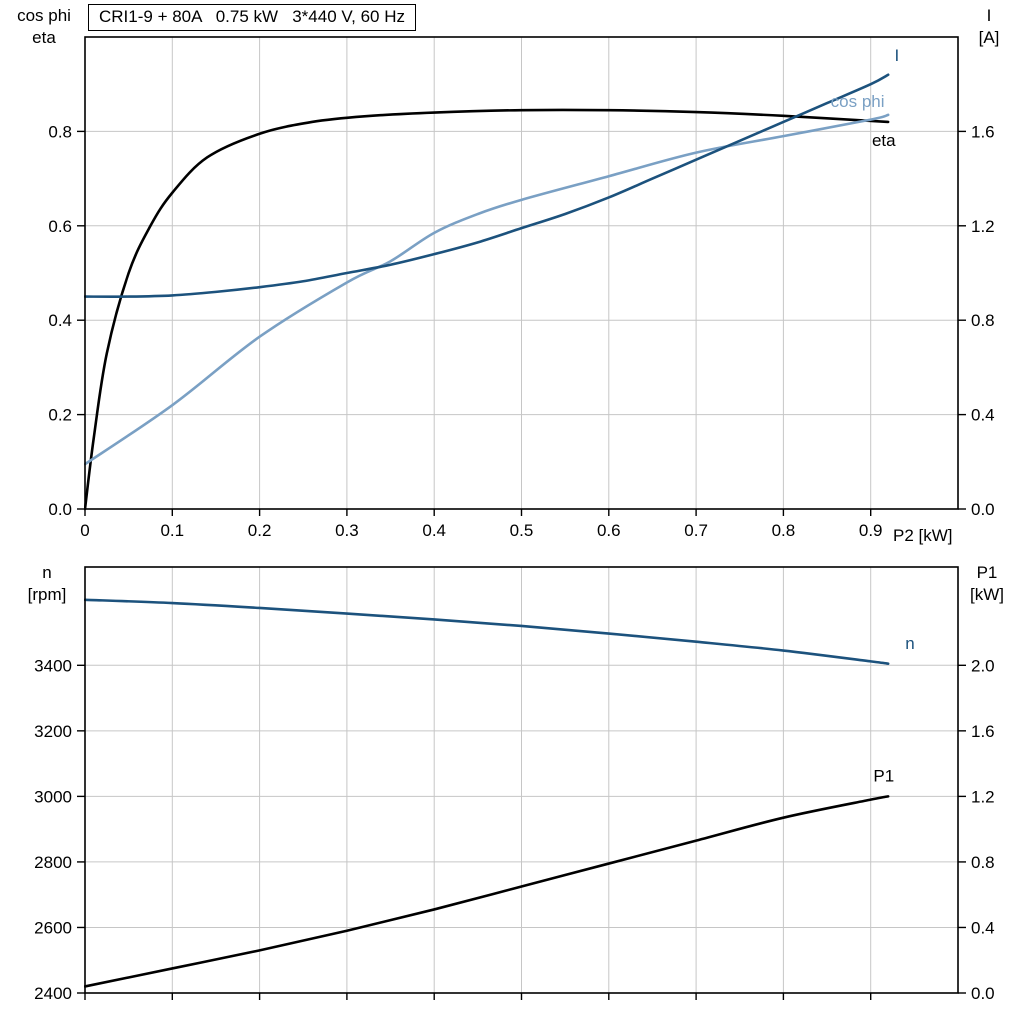  I want to click on x-tick-label: 0.4, so click(434, 530).